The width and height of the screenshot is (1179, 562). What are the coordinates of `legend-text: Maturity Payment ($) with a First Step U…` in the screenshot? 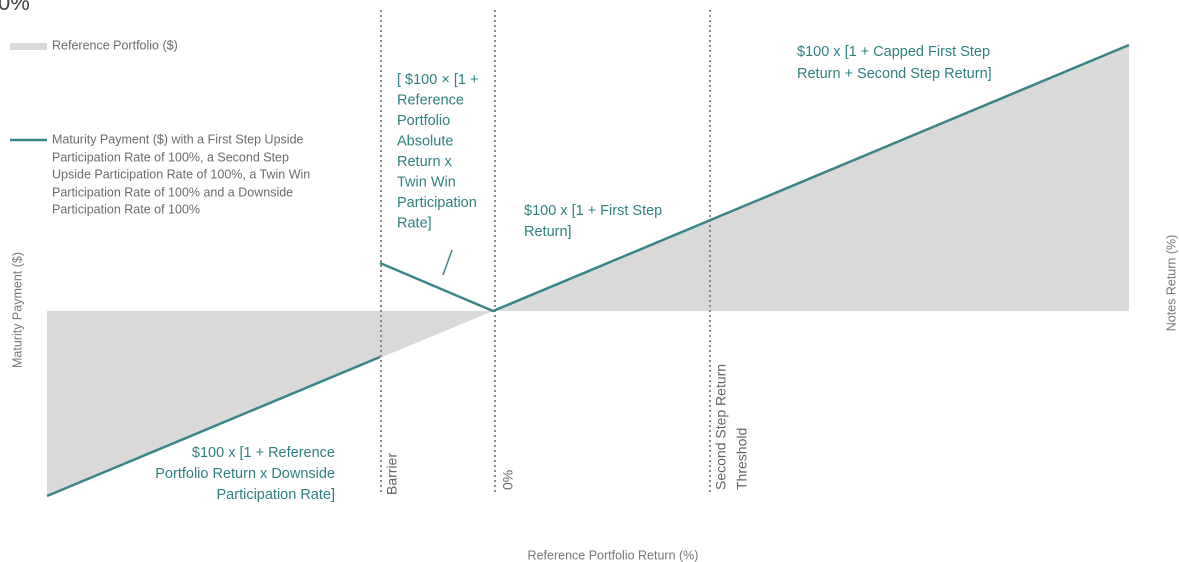 It's located at (178, 139).